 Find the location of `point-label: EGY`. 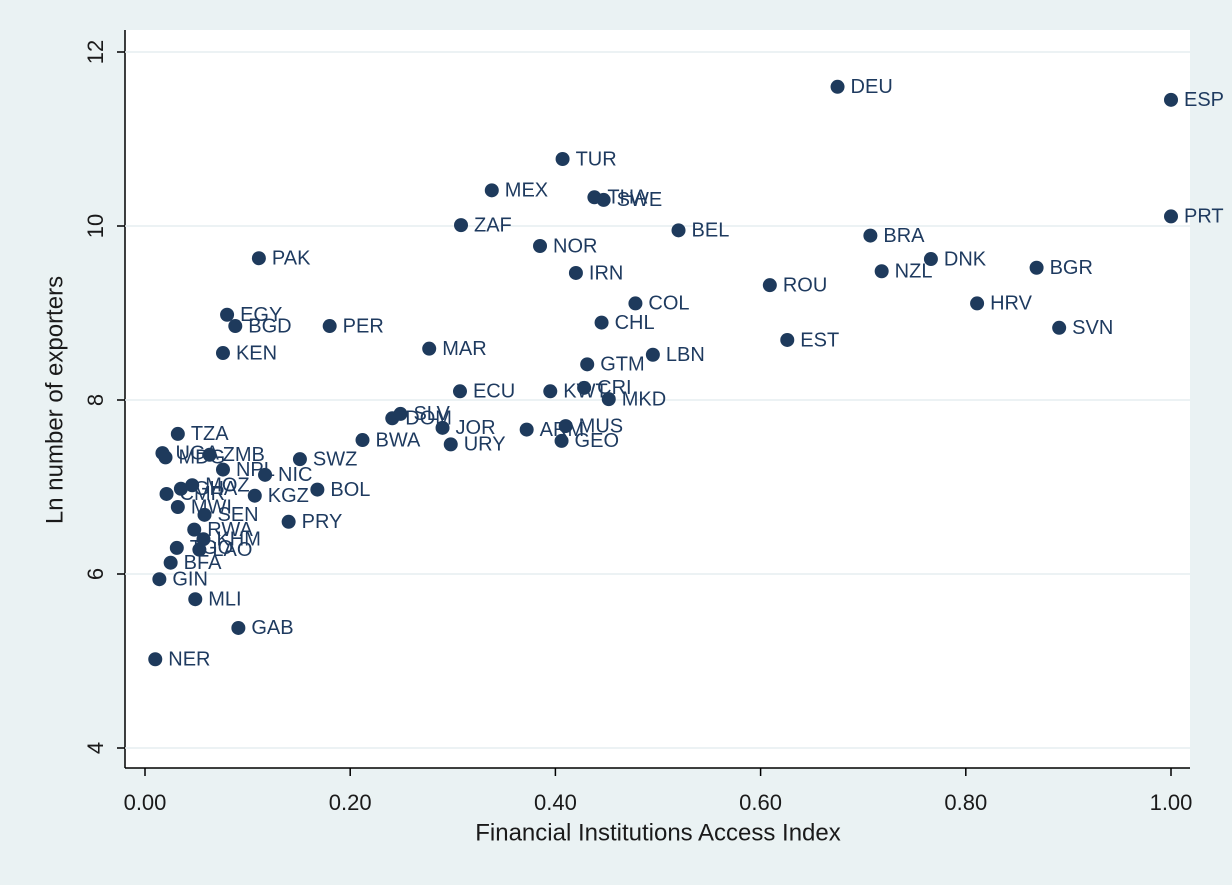

point-label: EGY is located at coordinates (261, 315).